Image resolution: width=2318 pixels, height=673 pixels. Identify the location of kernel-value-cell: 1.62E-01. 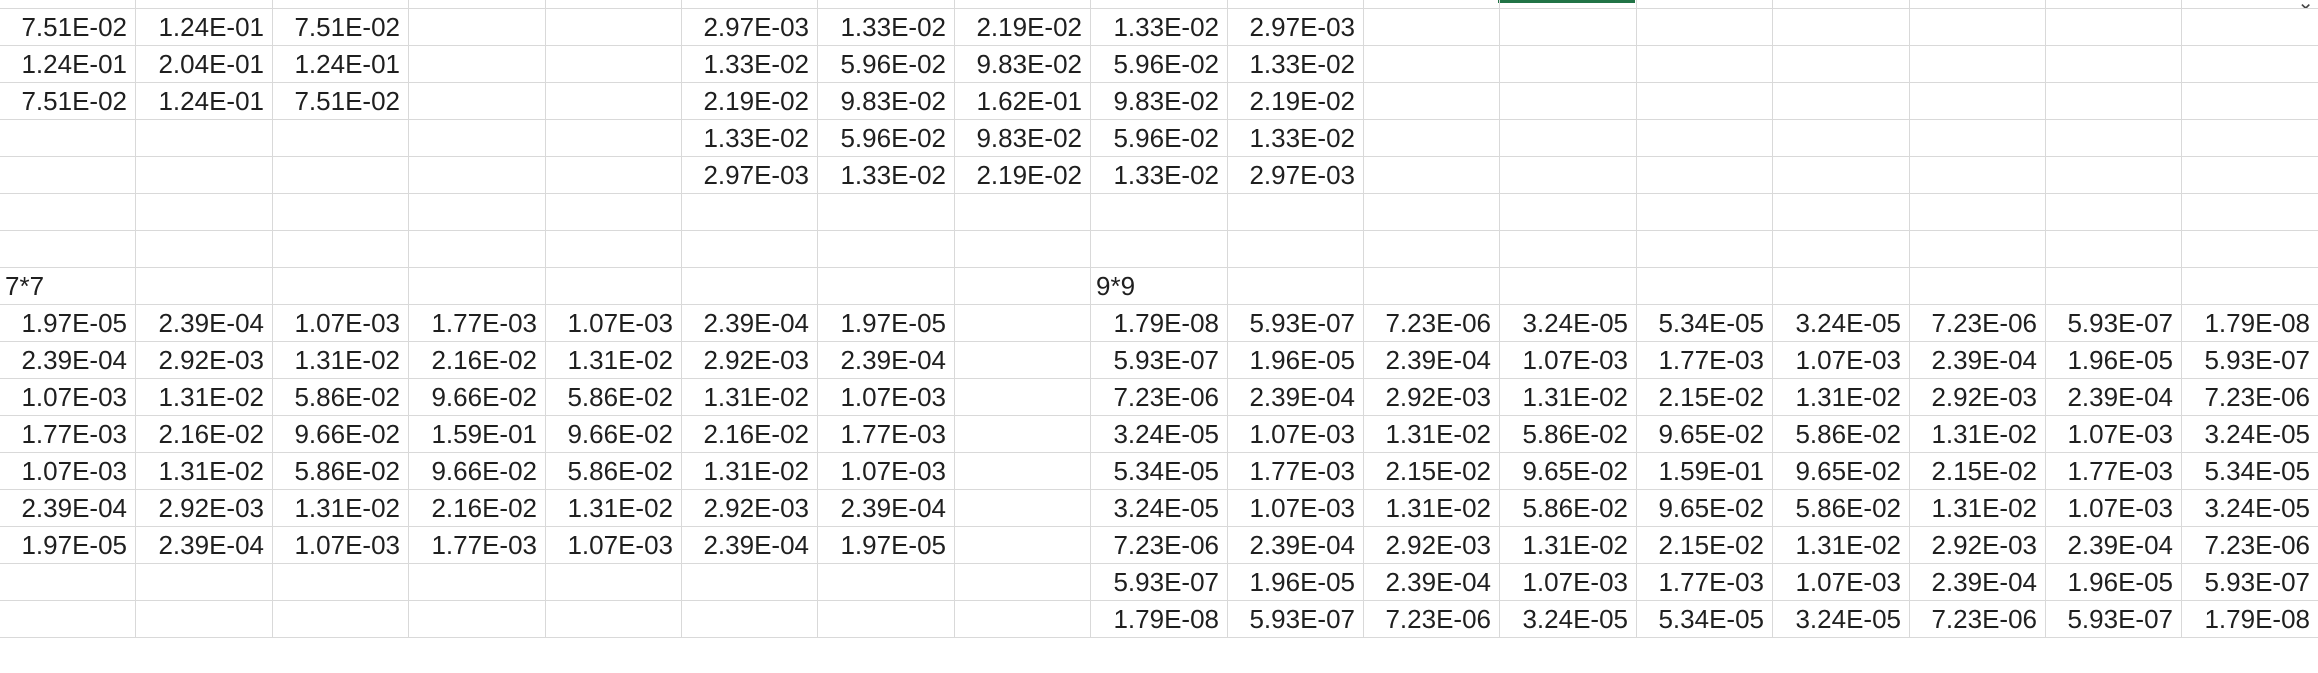
(1023, 101).